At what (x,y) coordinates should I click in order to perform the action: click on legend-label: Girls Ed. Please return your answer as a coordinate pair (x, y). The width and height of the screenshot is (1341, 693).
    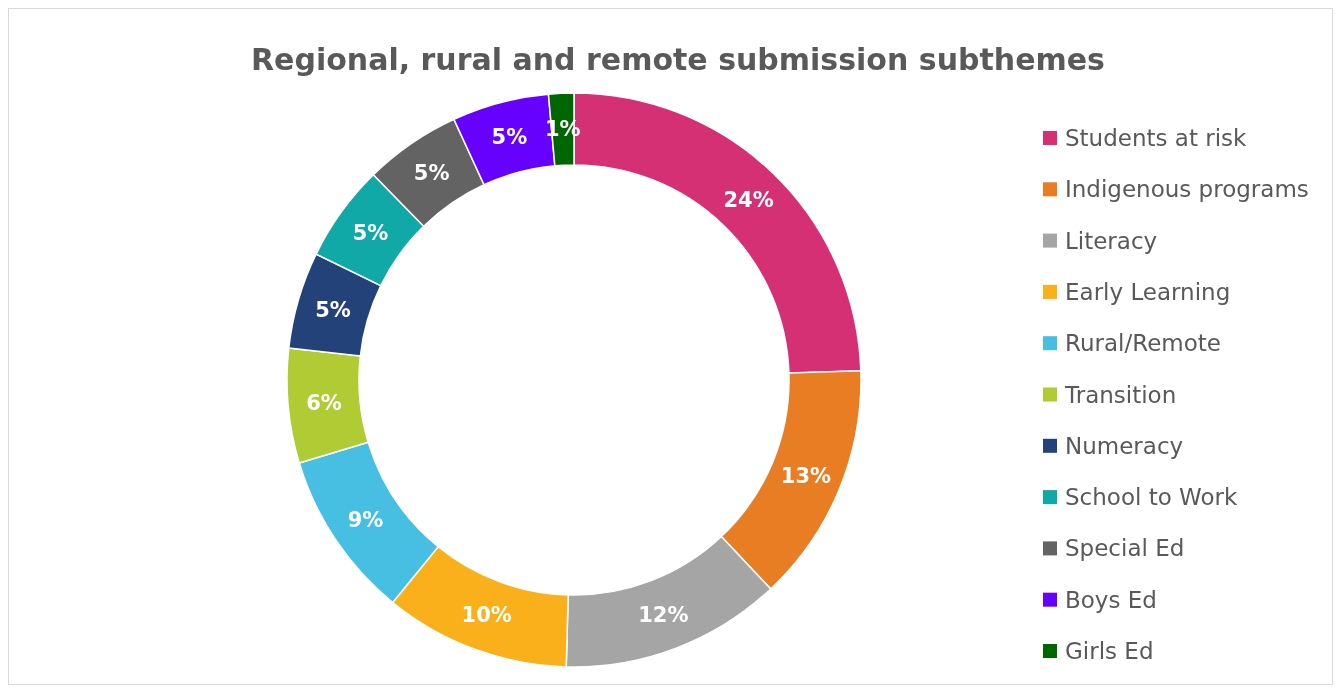
    Looking at the image, I should click on (1109, 651).